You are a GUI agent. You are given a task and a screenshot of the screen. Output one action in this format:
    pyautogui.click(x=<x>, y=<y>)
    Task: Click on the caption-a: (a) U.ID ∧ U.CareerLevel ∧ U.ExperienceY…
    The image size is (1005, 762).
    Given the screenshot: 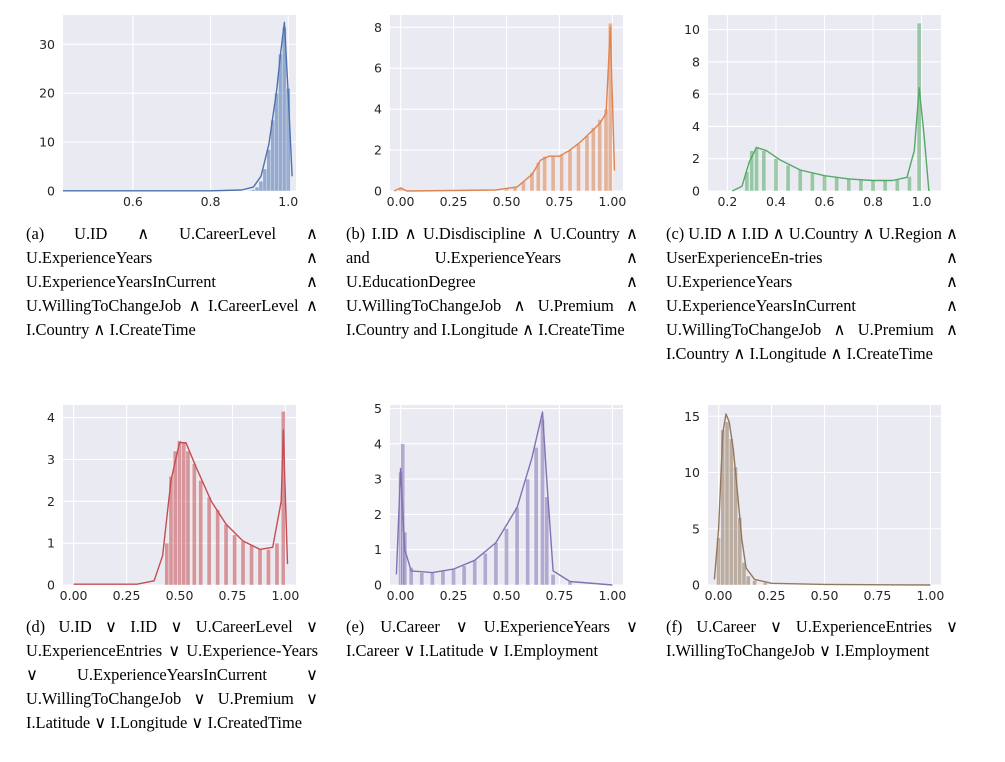 What is the action you would take?
    pyautogui.click(x=172, y=282)
    